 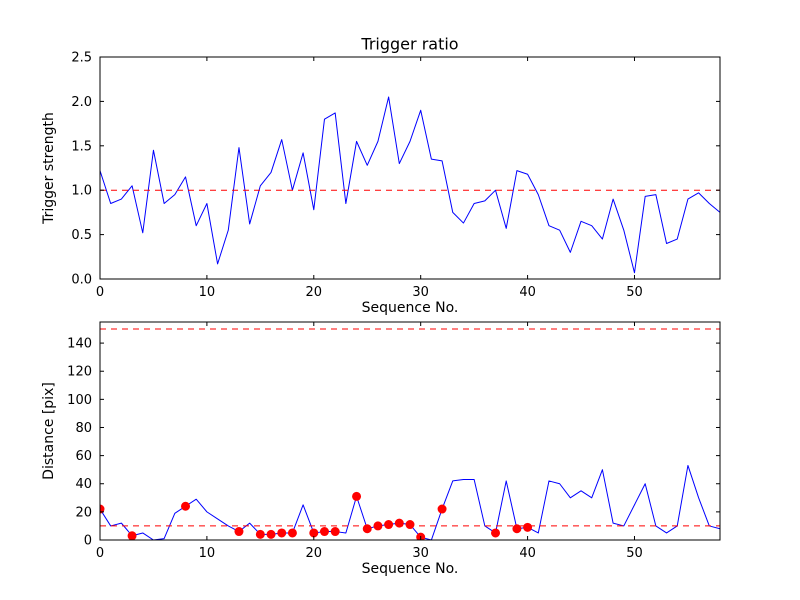 I want to click on y-tick-label: 100, so click(x=79, y=400).